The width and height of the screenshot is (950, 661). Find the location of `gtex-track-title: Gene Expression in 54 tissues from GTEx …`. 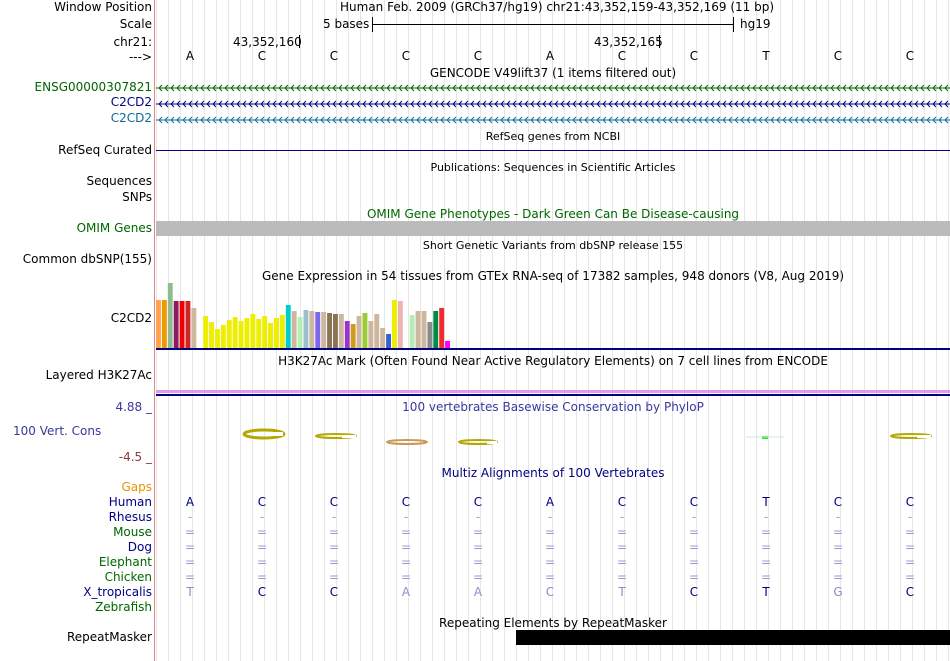

gtex-track-title: Gene Expression in 54 tissues from GTEx … is located at coordinates (553, 276).